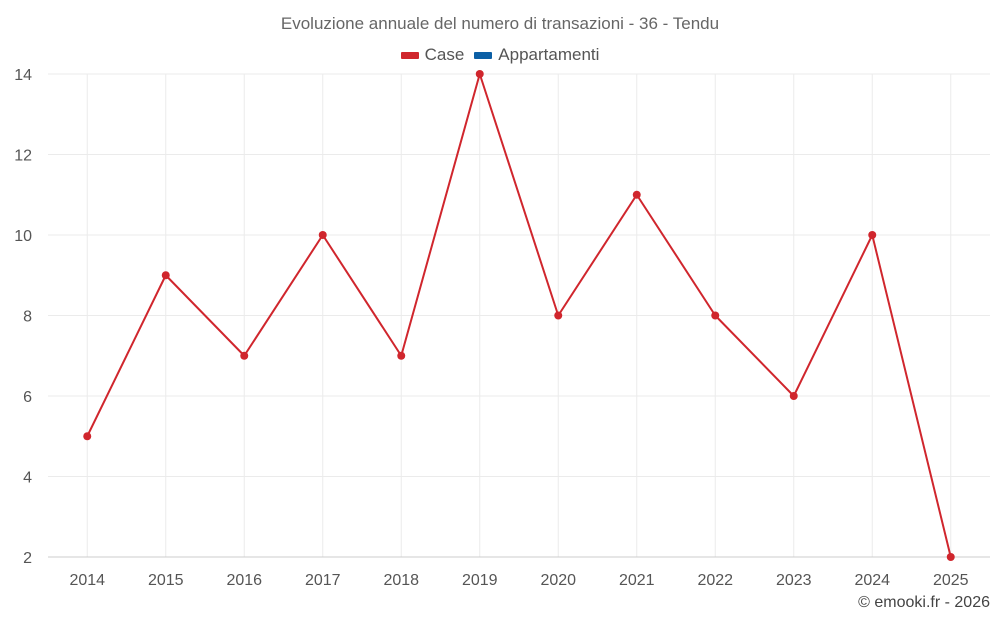  Describe the element at coordinates (166, 580) in the screenshot. I see `x-tick-label: 2015` at that location.